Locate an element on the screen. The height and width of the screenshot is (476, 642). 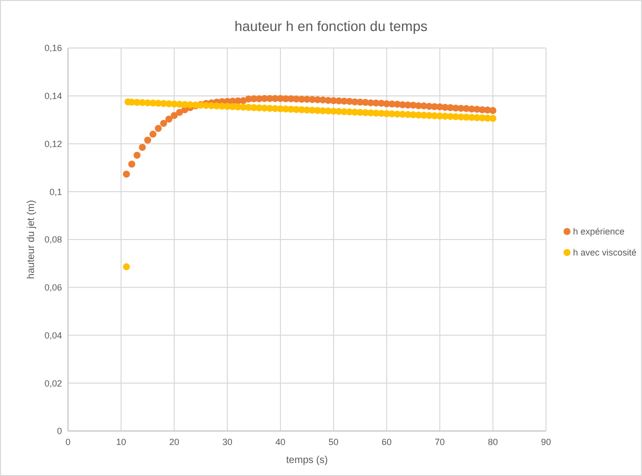
y-tick-label: 0,12 is located at coordinates (53, 143).